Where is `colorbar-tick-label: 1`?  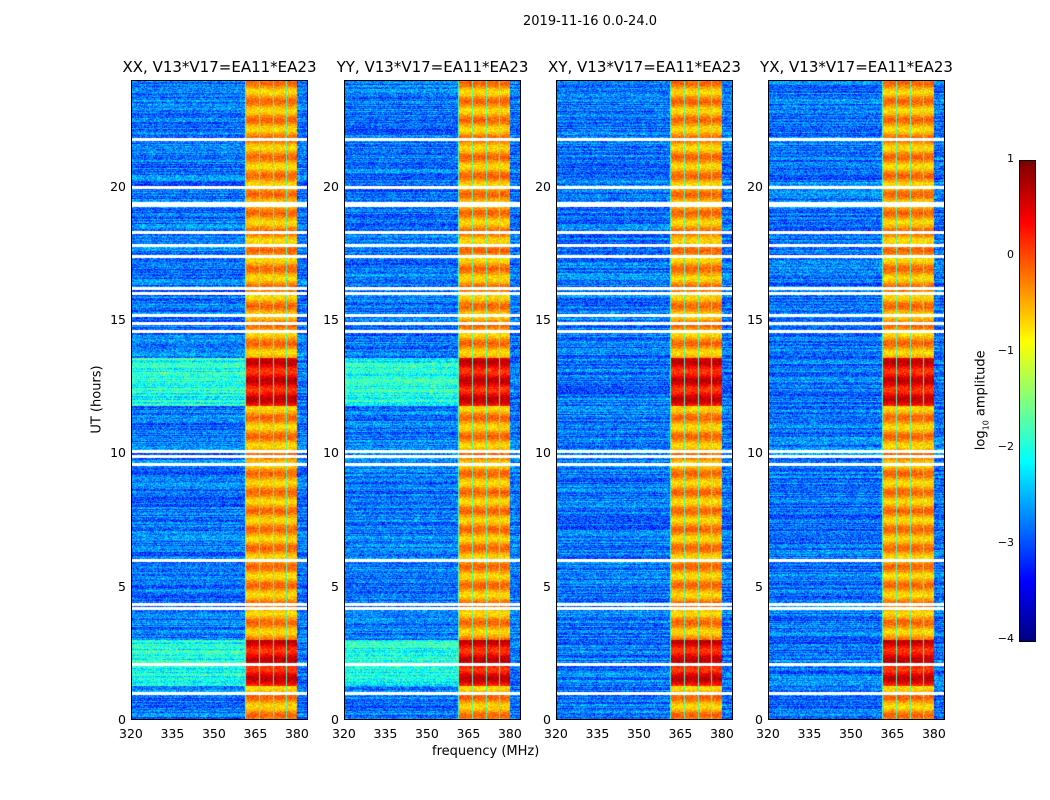
colorbar-tick-label: 1 is located at coordinates (1010, 158).